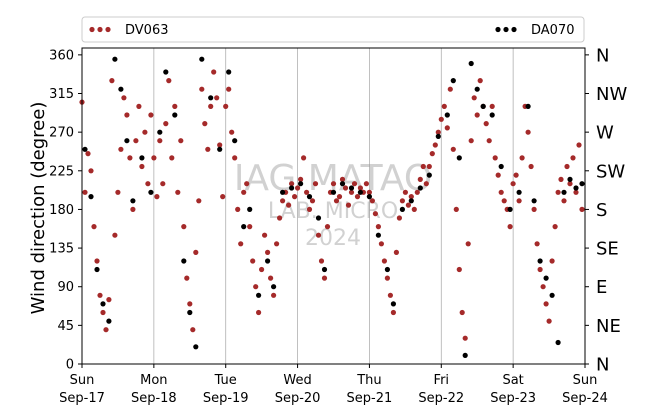  Describe the element at coordinates (607, 249) in the screenshot. I see `compass-label: SE` at that location.